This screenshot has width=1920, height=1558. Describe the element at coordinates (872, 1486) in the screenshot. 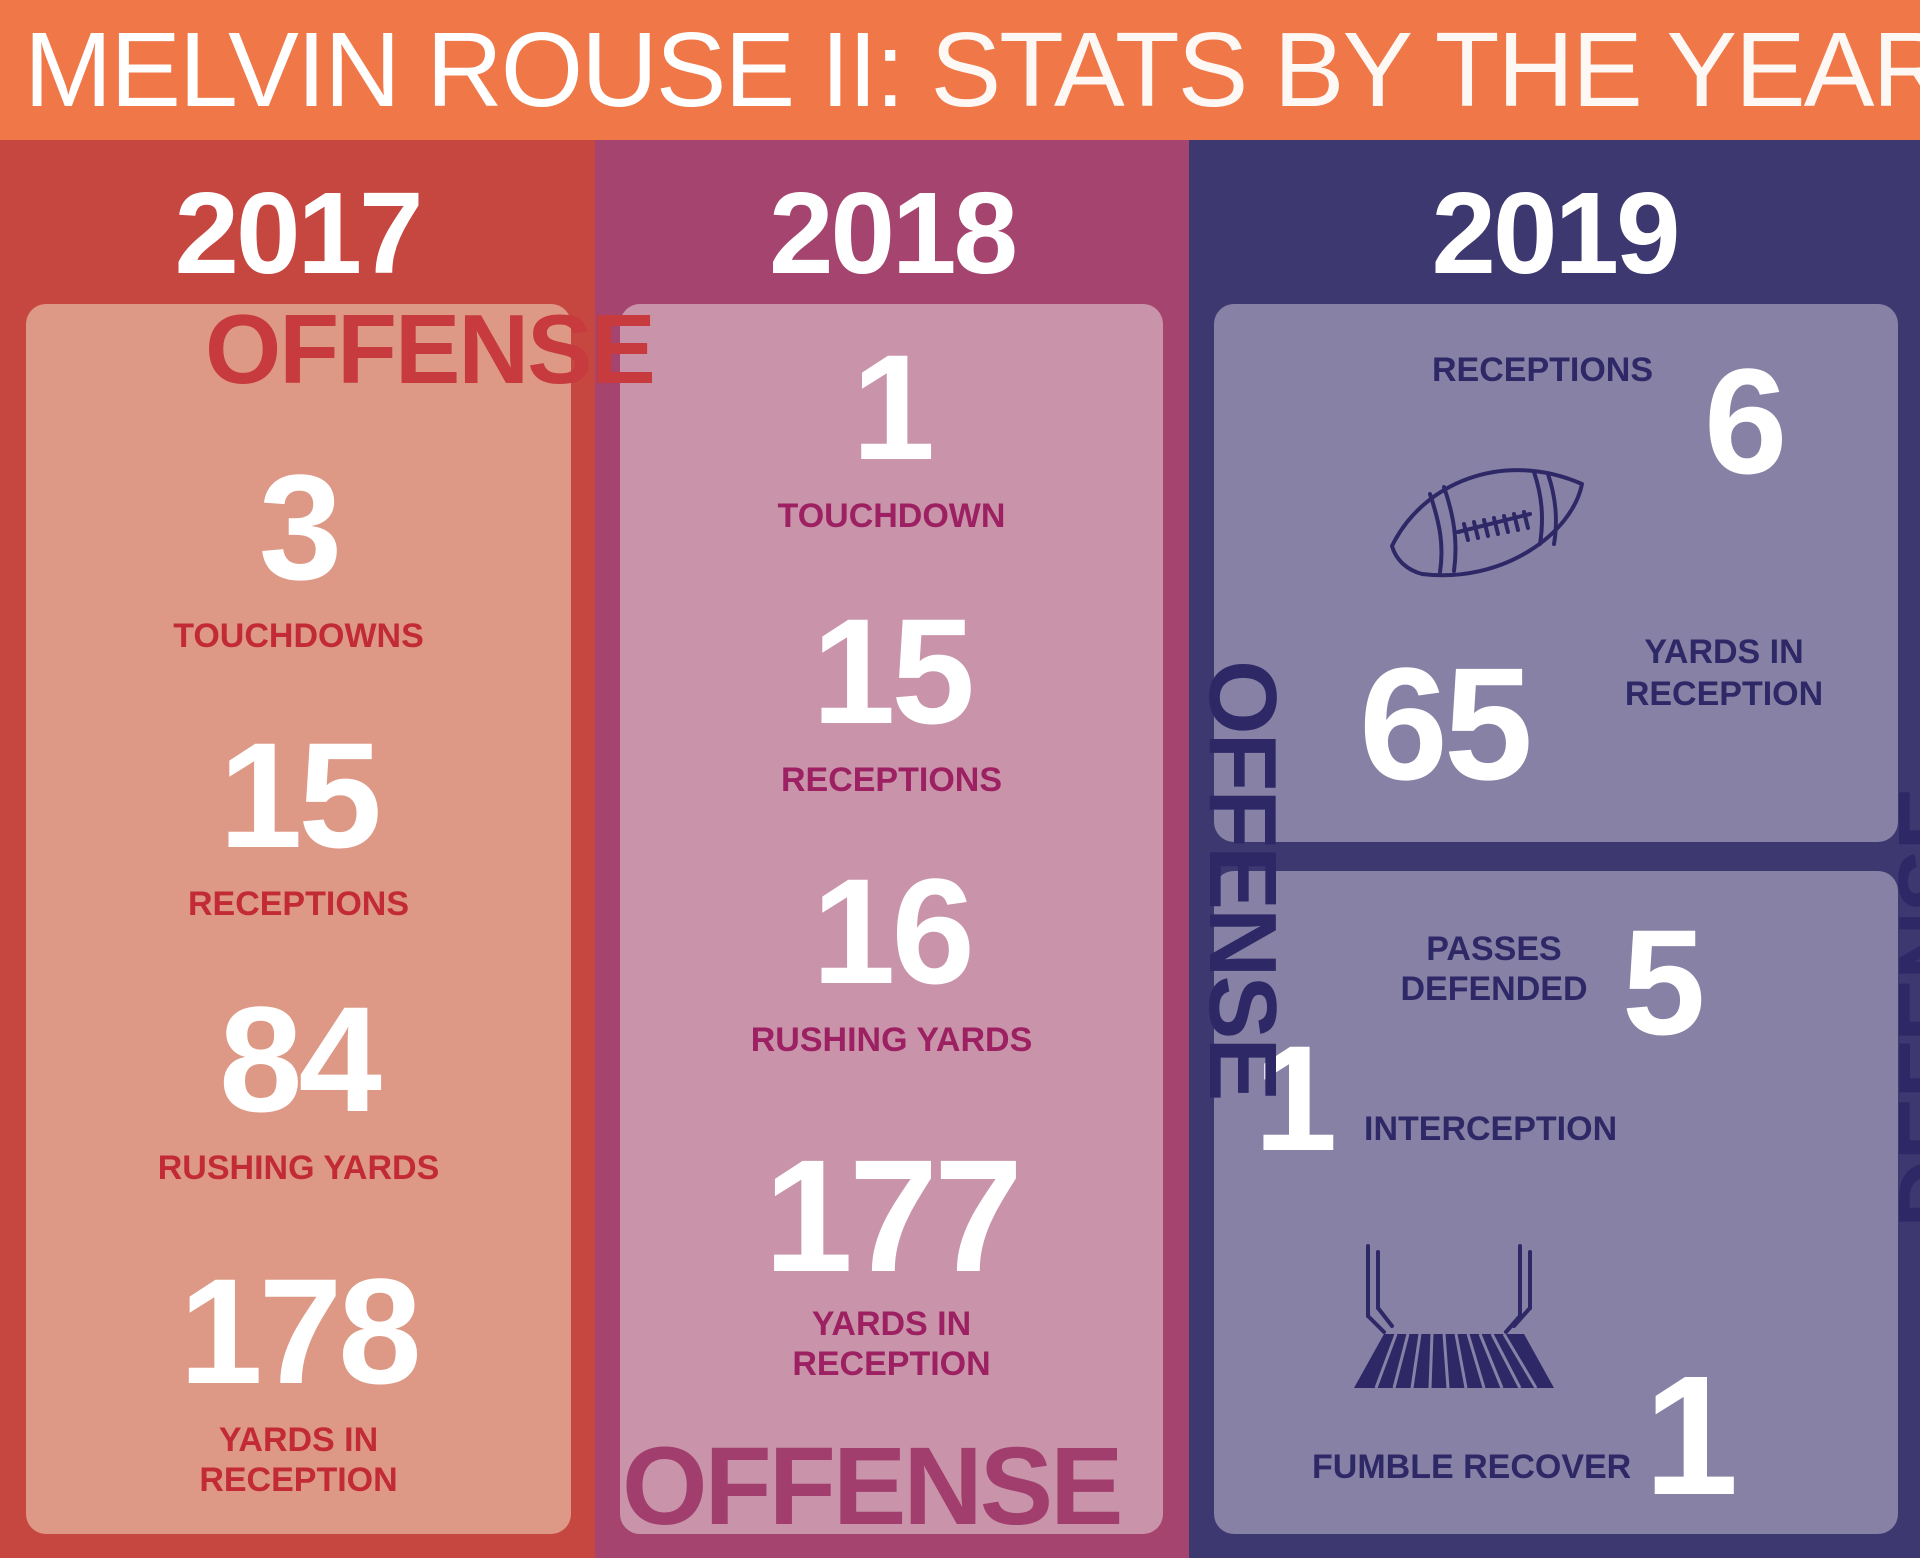

I see `section-label-2018-offense: OFFENSE` at that location.